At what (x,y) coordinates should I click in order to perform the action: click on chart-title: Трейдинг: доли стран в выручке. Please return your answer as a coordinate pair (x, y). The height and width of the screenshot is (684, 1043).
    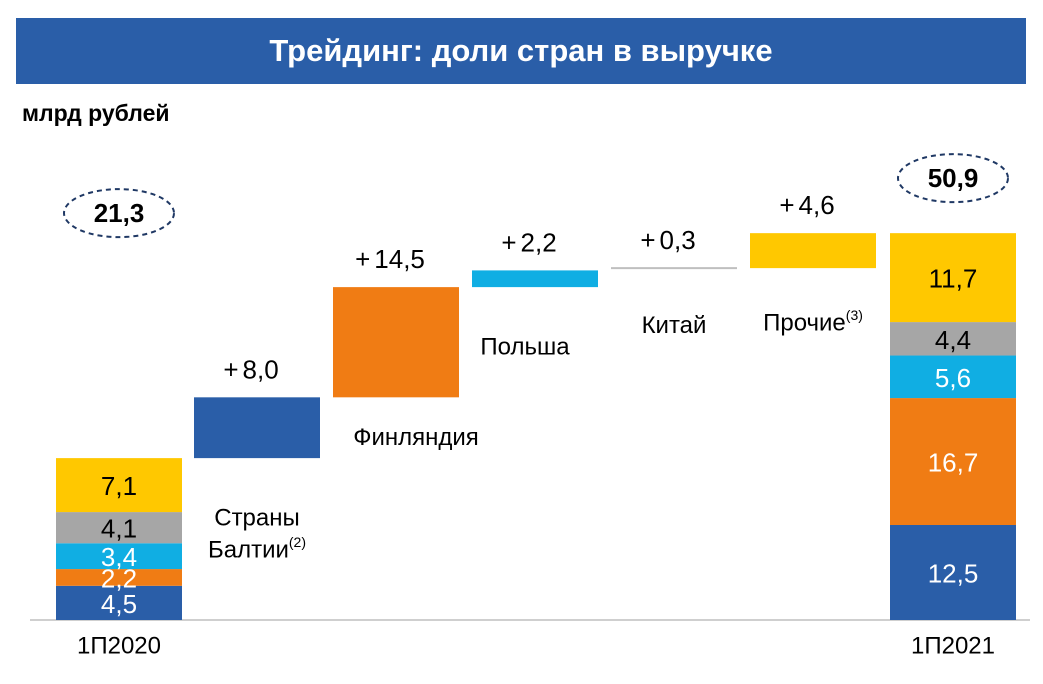
    Looking at the image, I should click on (521, 50).